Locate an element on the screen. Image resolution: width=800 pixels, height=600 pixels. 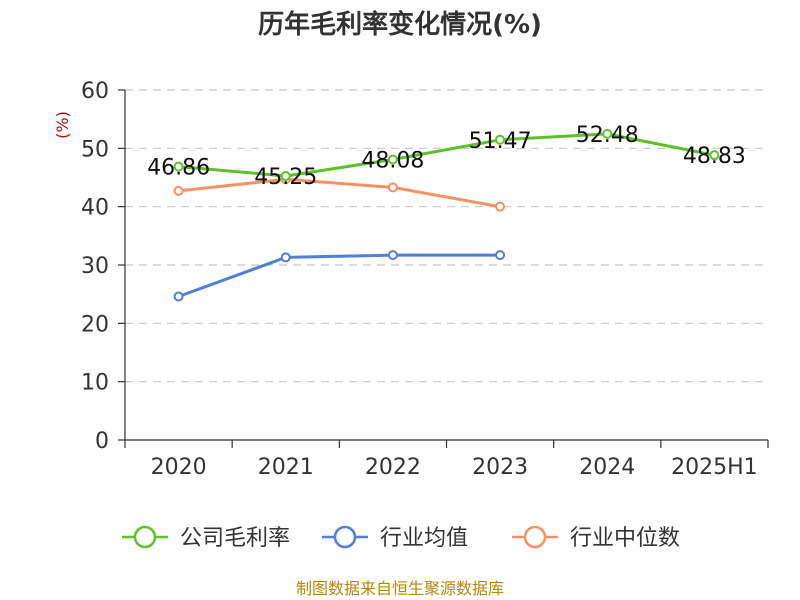
data-label-0-4: 52.48 is located at coordinates (607, 135).